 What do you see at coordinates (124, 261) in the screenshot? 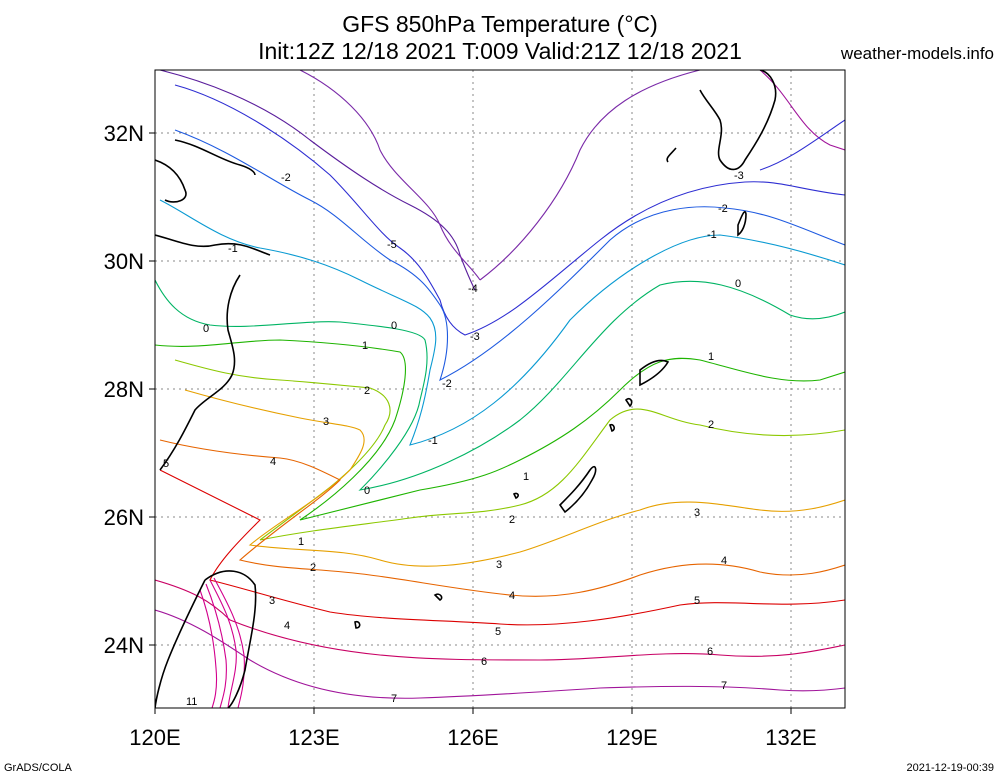
I see `y-tick-label: 30N` at bounding box center [124, 261].